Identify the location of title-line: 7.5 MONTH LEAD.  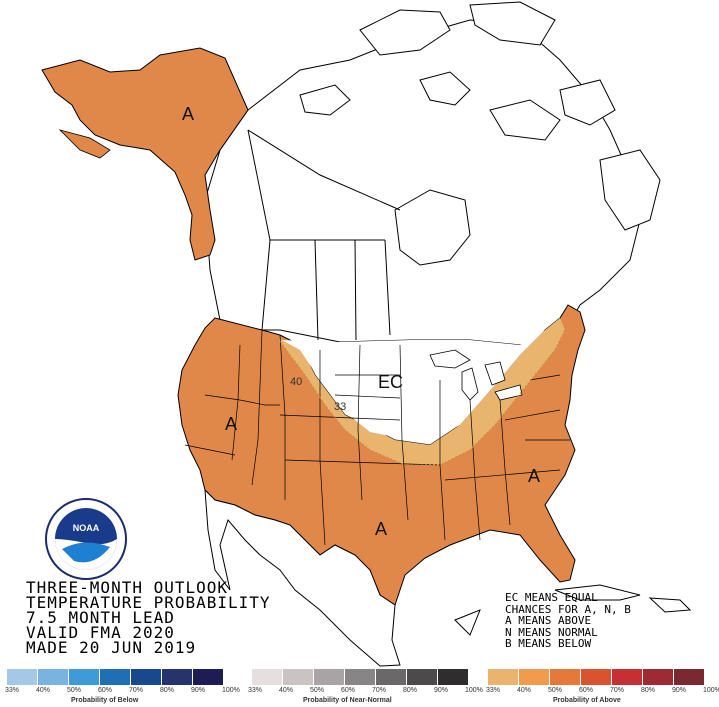
(100, 617).